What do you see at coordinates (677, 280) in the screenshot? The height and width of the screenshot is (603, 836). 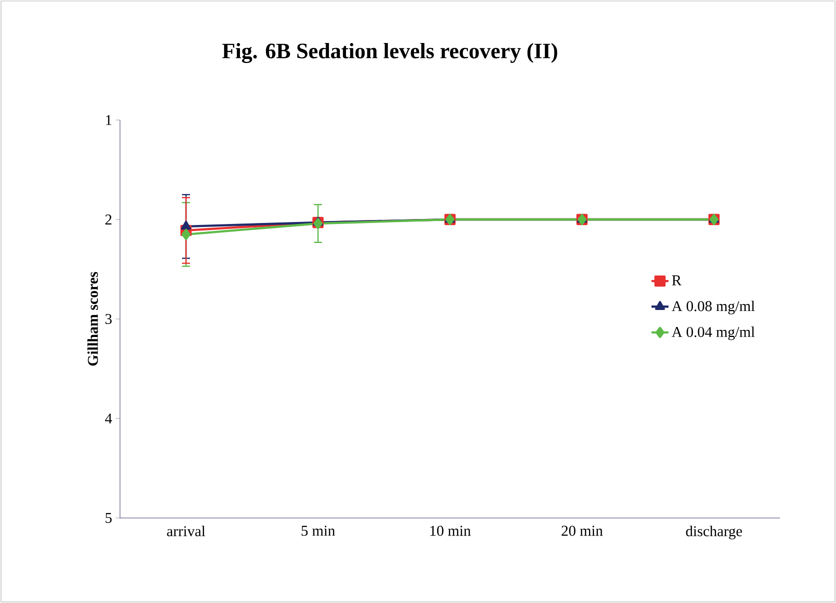 I see `legend-label: R` at bounding box center [677, 280].